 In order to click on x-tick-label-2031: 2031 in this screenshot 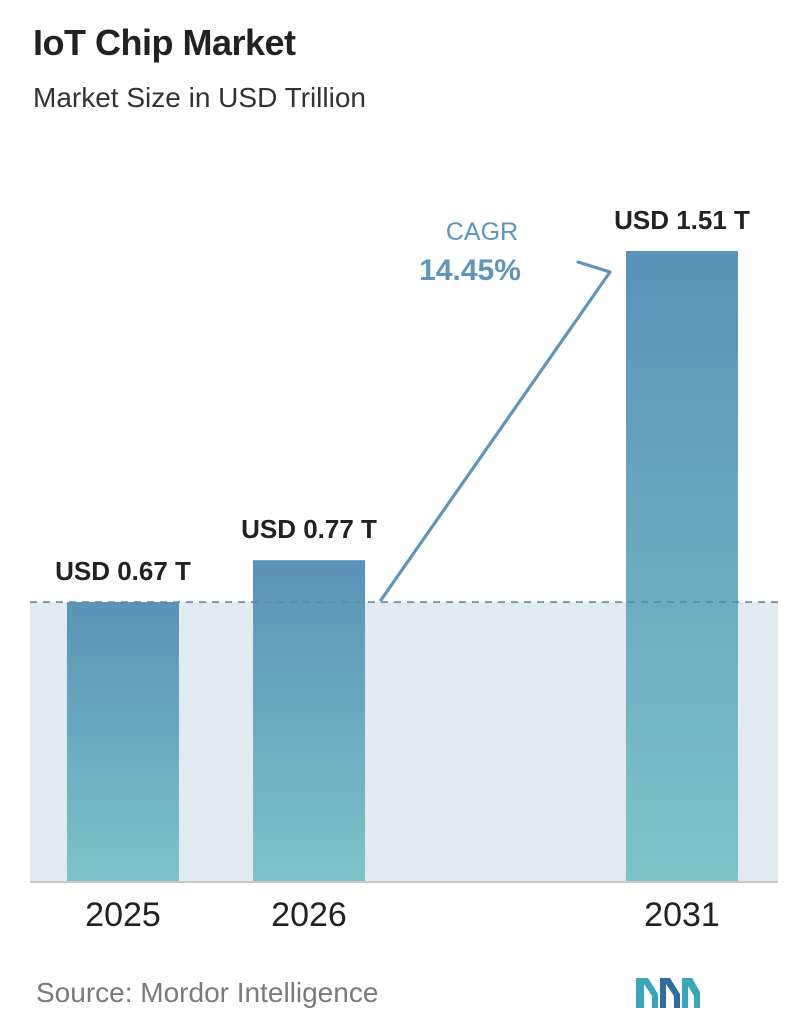, I will do `click(682, 915)`.